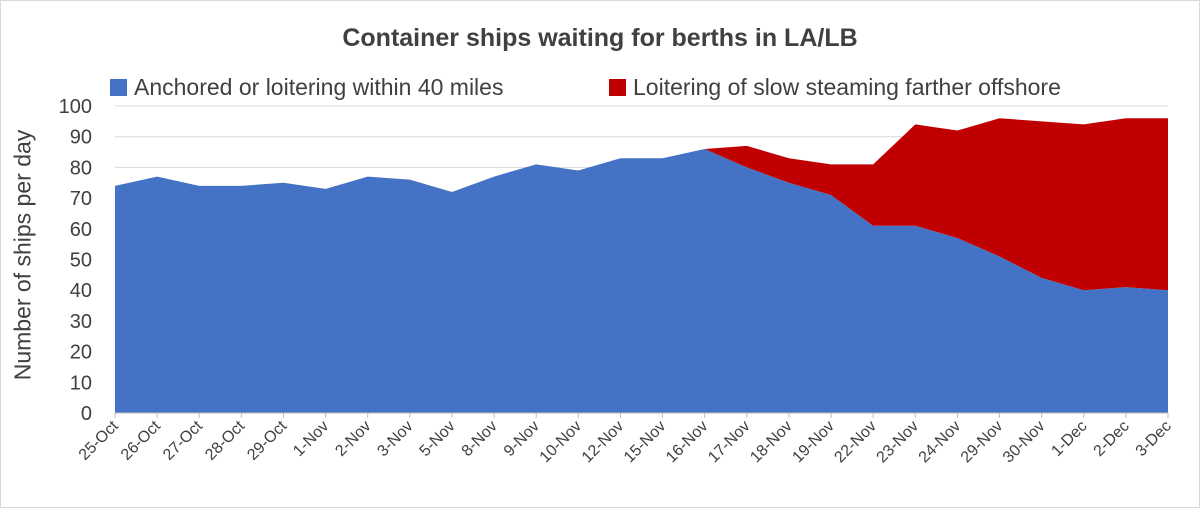  I want to click on x-tick-label: 28-Oct, so click(225, 440).